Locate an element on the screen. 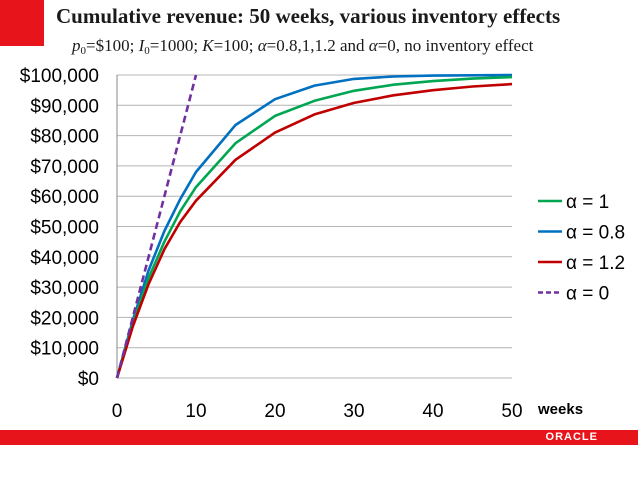 This screenshot has width=638, height=478. legend: α = 1 α = 0.8 α = 1.2 α = 0 is located at coordinates (581, 248).